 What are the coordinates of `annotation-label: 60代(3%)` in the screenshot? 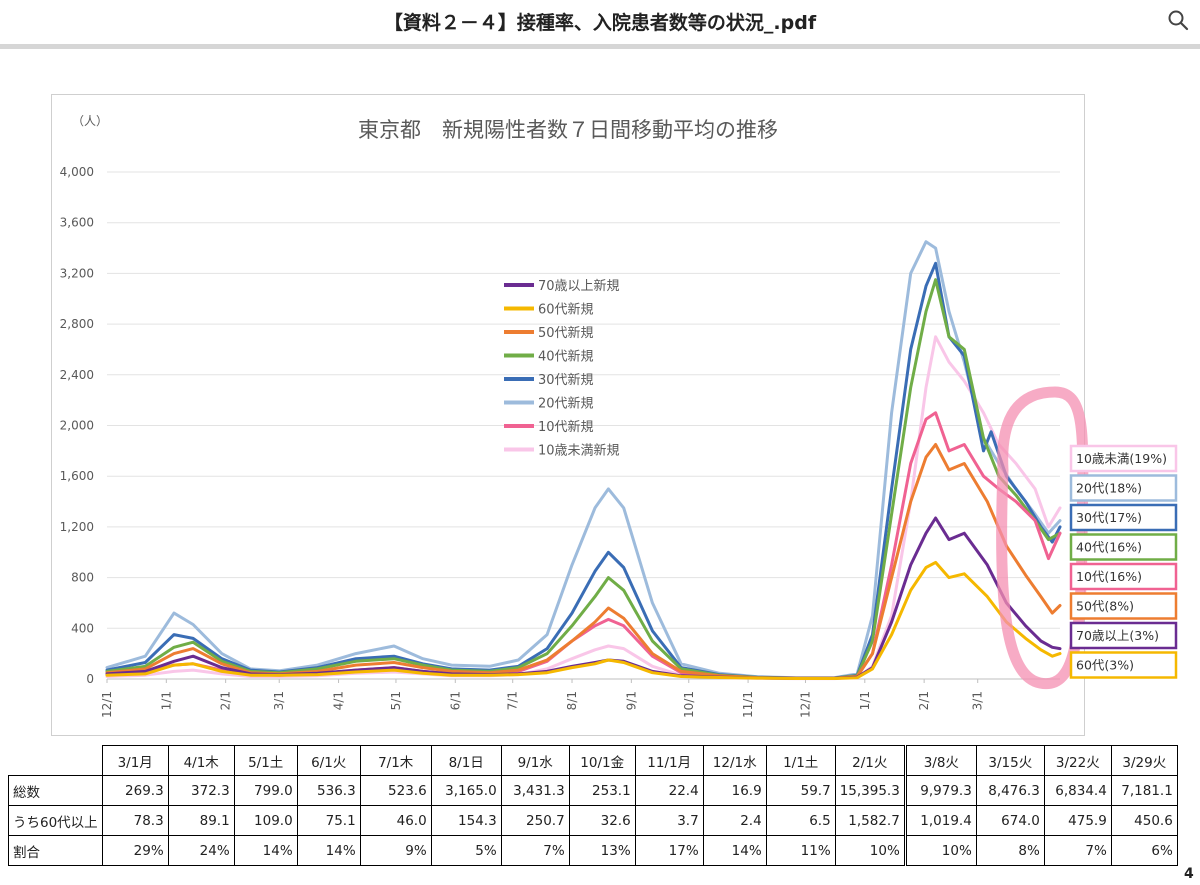 It's located at (1105, 665).